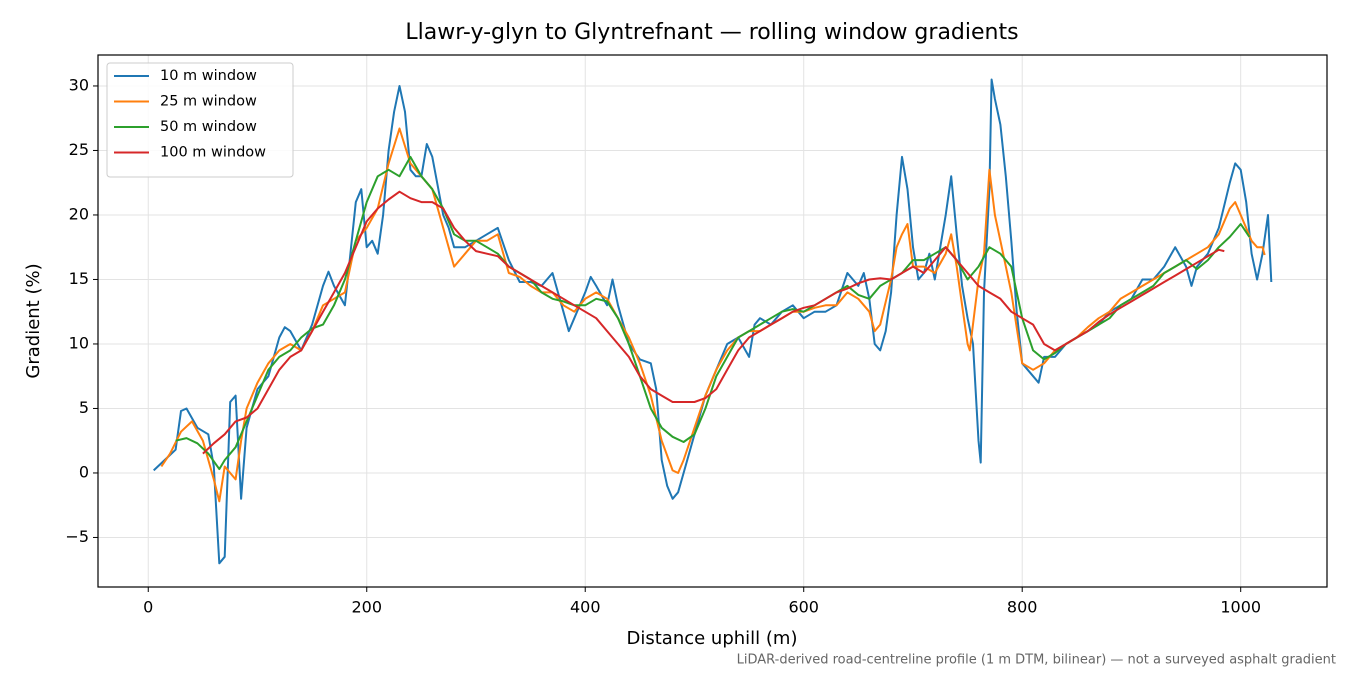  What do you see at coordinates (148, 607) in the screenshot?
I see `x-tick-label: 0` at bounding box center [148, 607].